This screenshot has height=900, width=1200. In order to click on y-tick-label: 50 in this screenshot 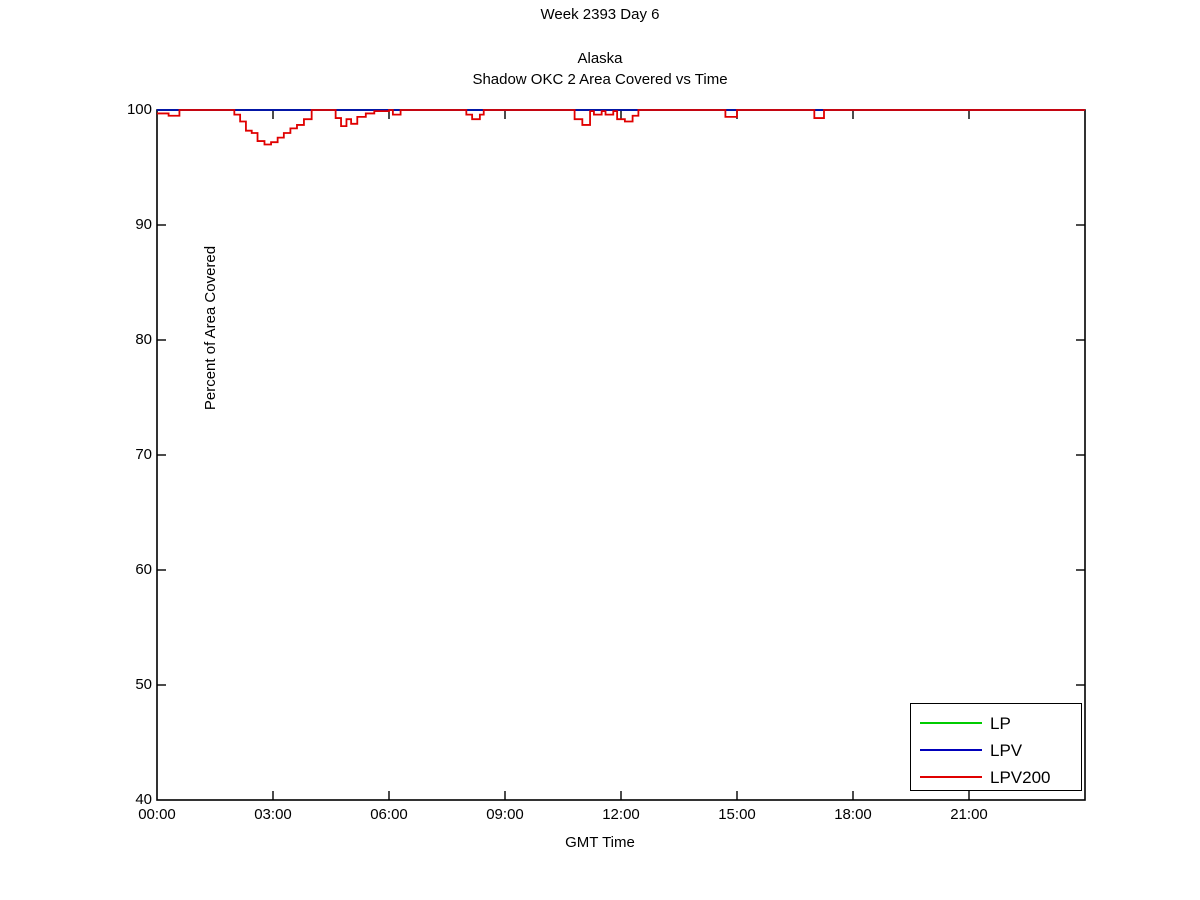, I will do `click(143, 684)`.